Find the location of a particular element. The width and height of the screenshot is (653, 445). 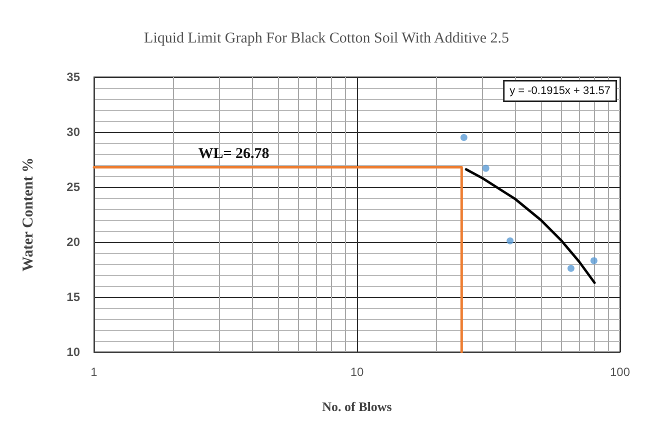

y-tick-label: 35 is located at coordinates (73, 77).